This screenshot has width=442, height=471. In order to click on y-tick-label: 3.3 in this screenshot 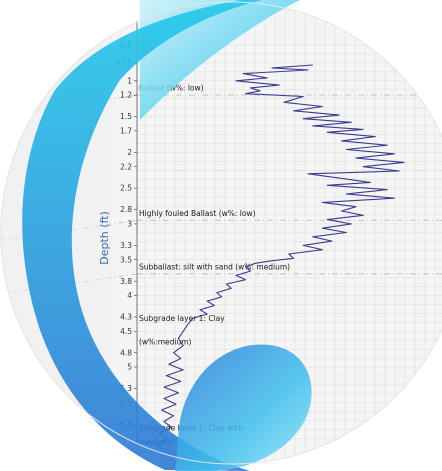, I will do `click(126, 245)`.